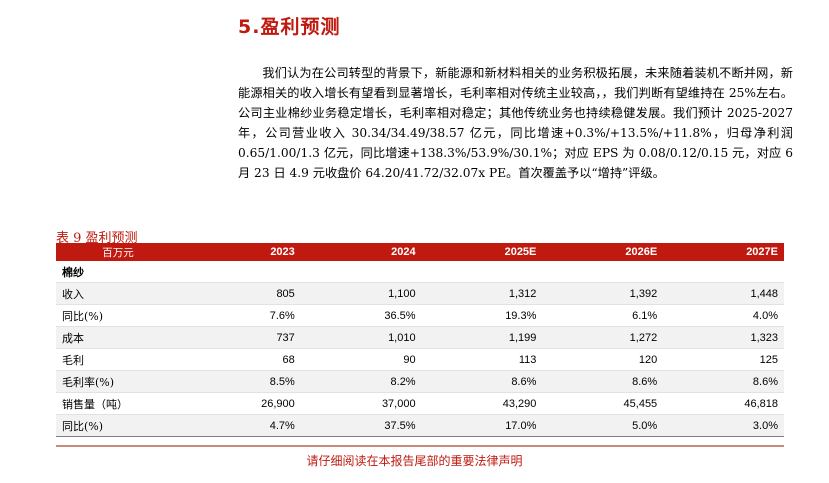  I want to click on table-cell: 90, so click(361, 359).